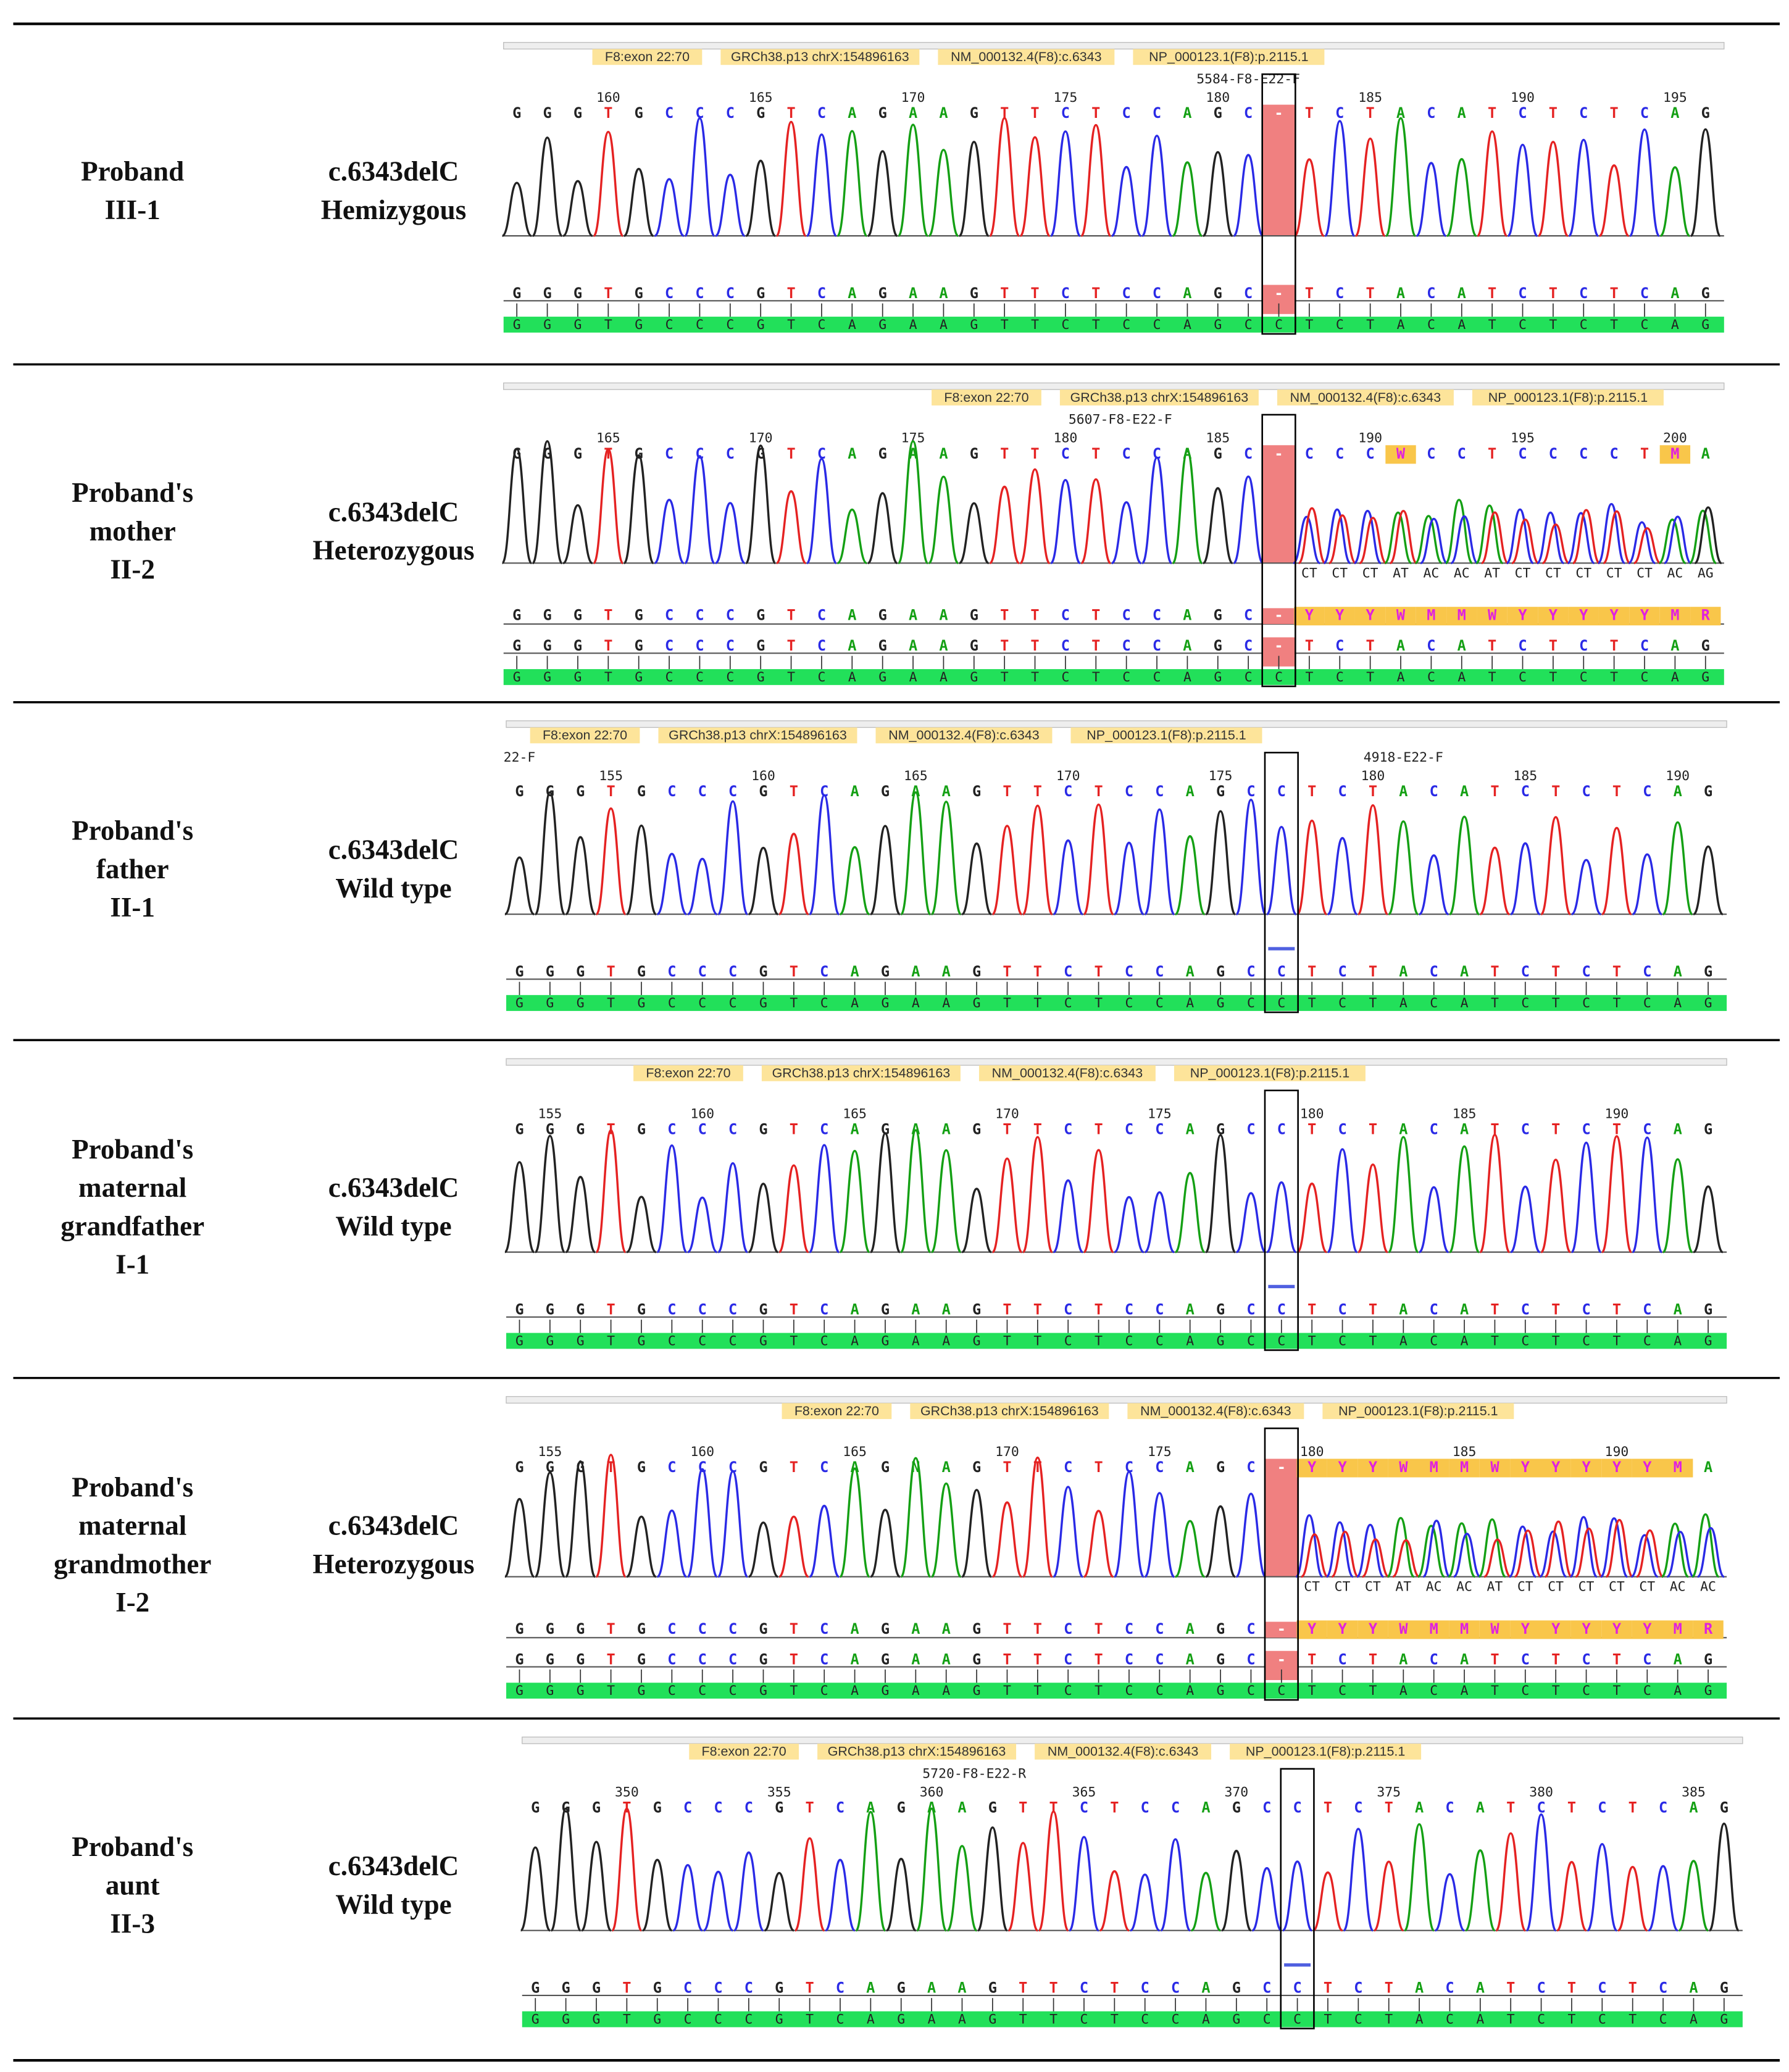 Image resolution: width=1789 pixels, height=2072 pixels. I want to click on reference-bar, so click(1113, 677).